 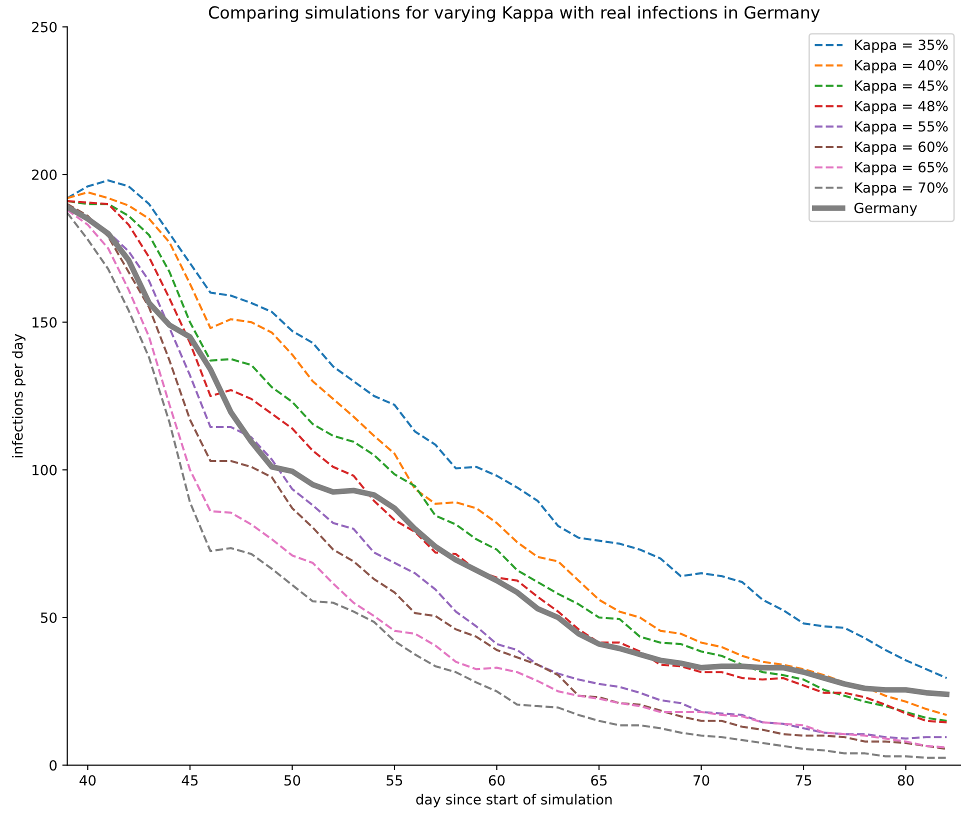 I want to click on y-tick-label: 100, so click(x=44, y=470).